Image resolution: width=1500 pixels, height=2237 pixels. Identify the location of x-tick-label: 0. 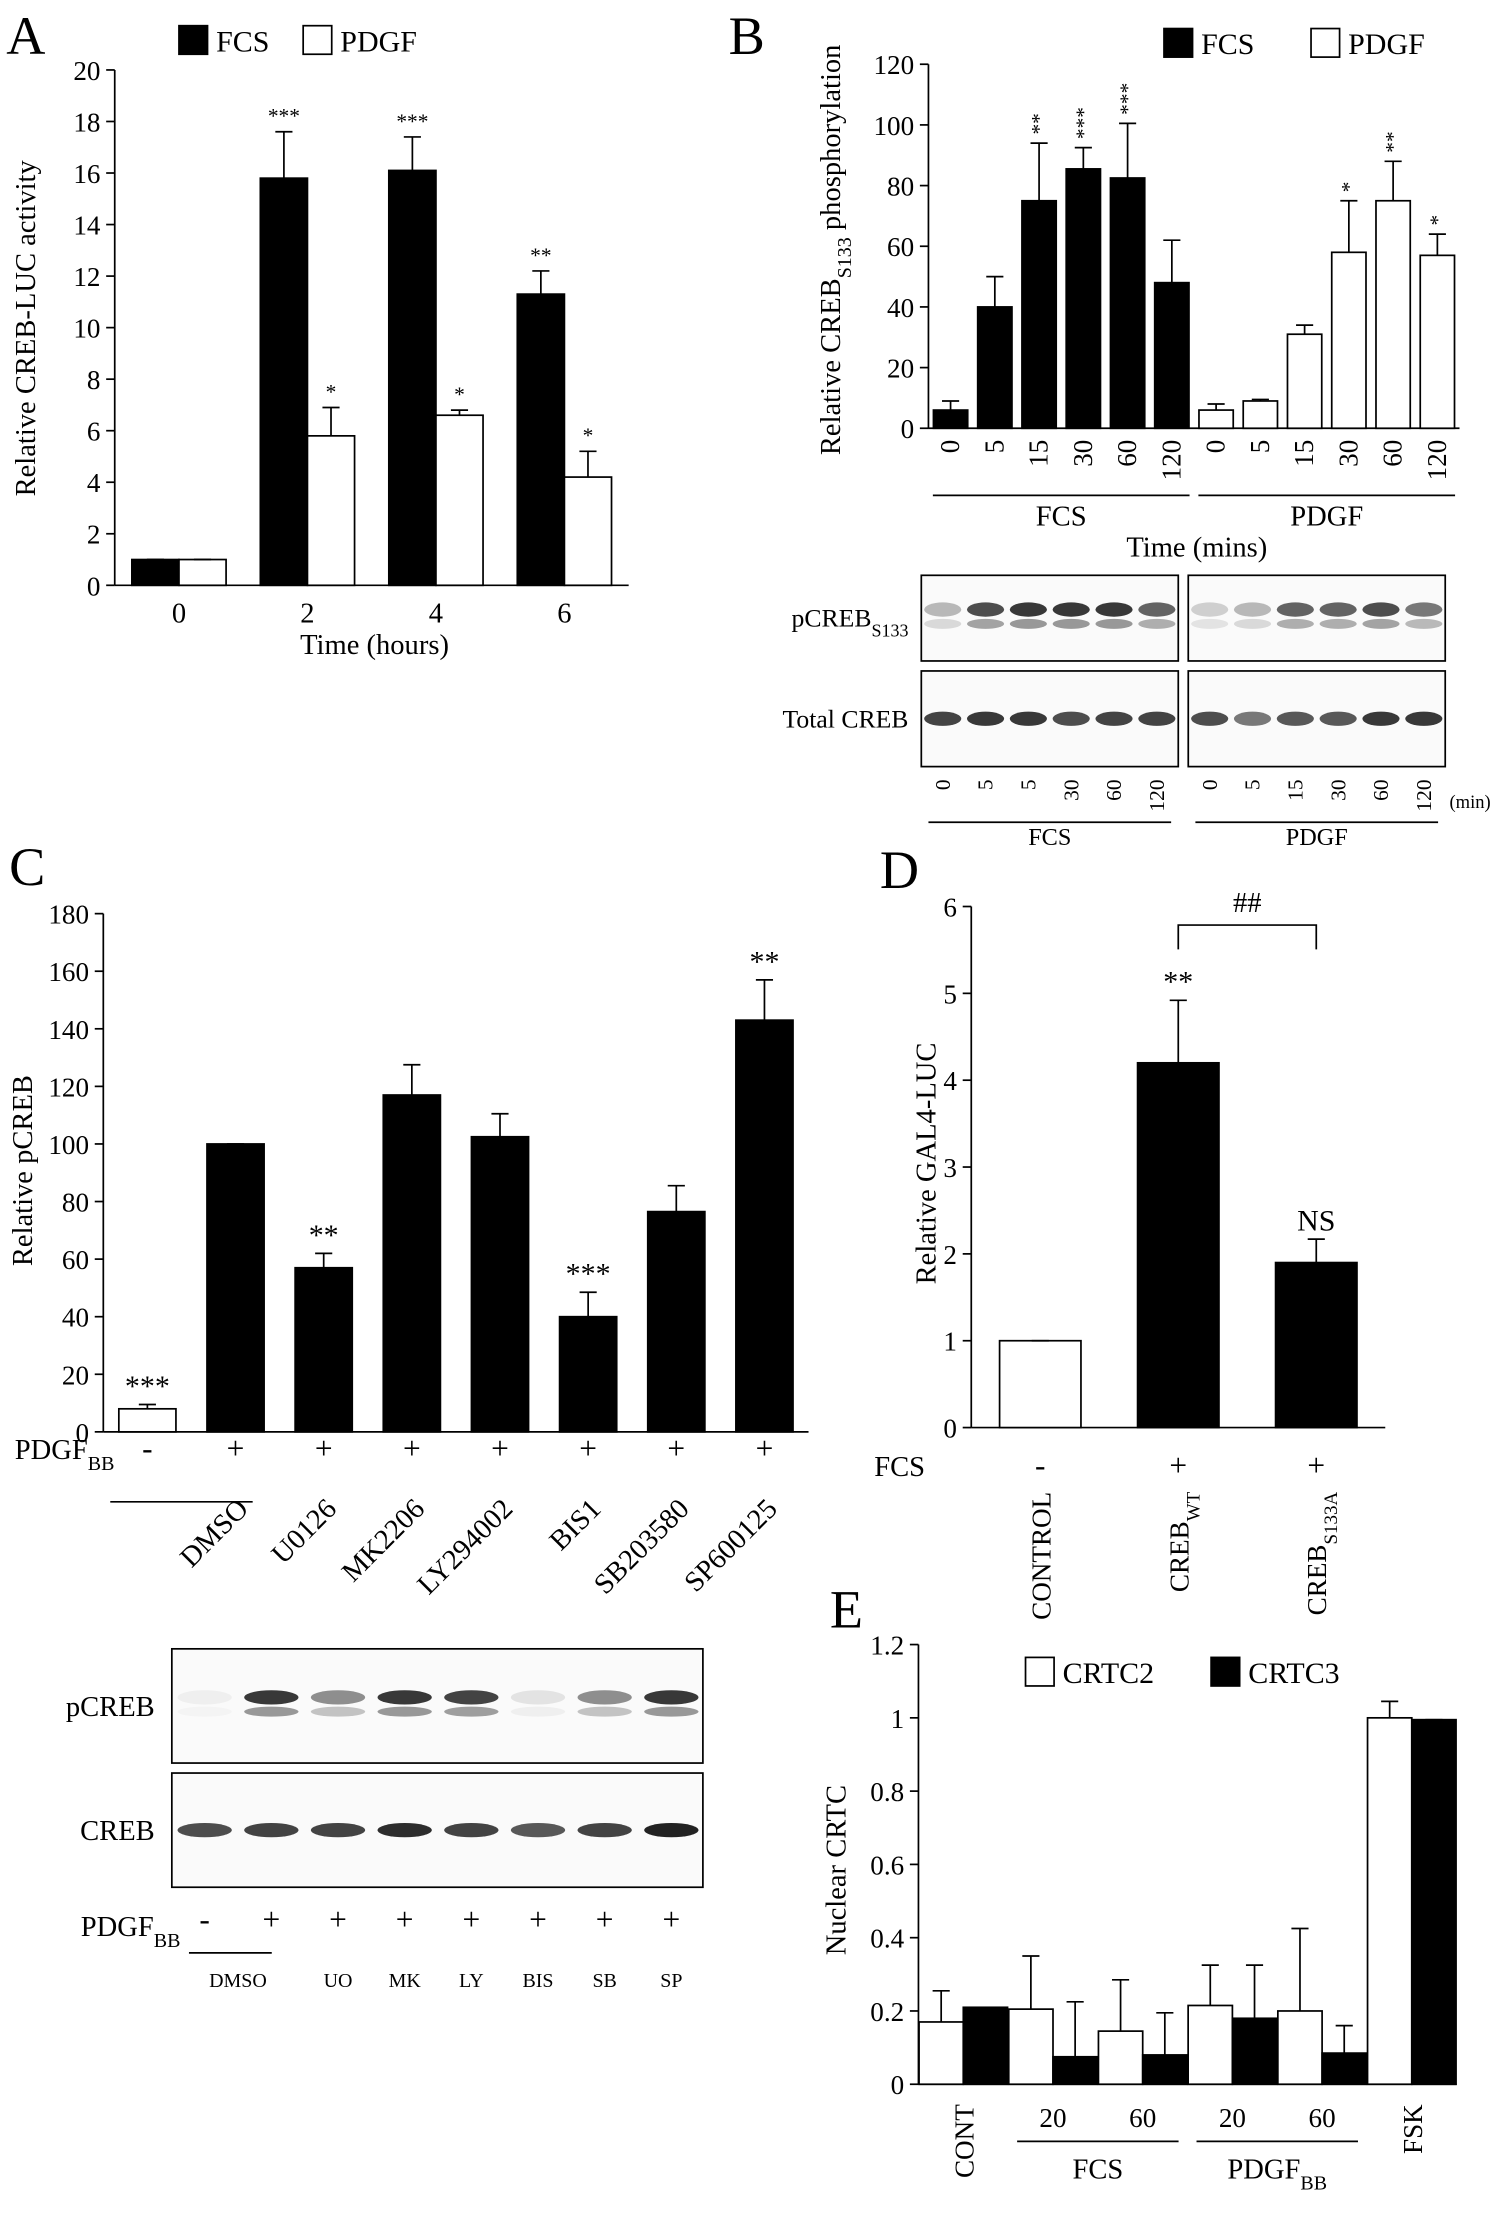
(179, 613).